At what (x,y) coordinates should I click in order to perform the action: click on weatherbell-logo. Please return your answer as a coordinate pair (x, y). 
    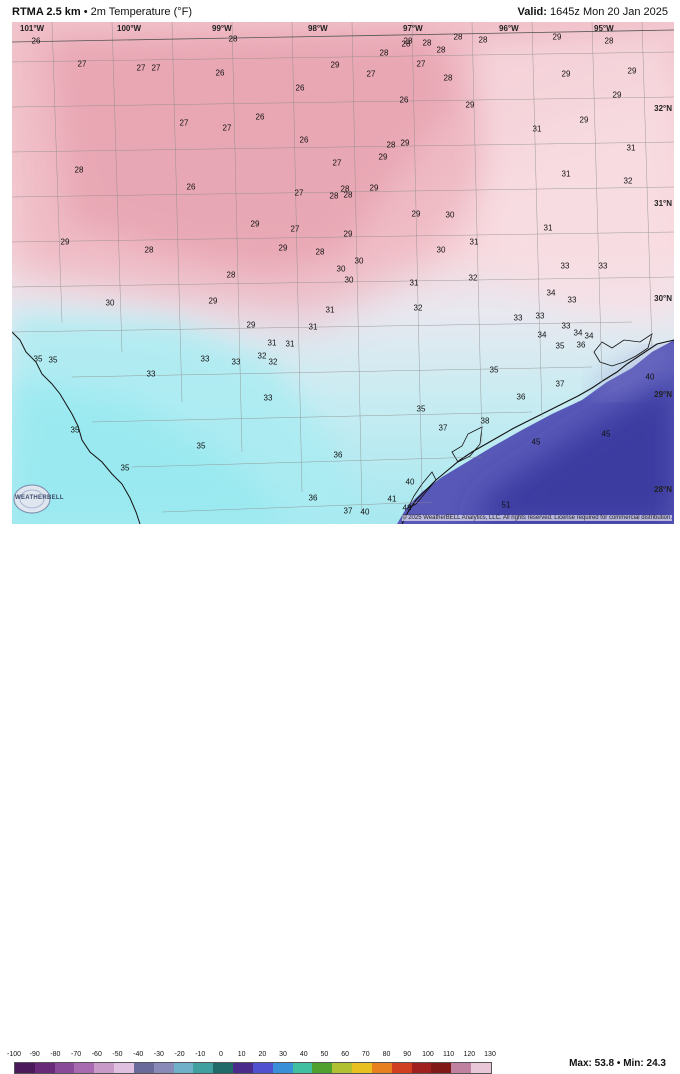
    Looking at the image, I should click on (32, 499).